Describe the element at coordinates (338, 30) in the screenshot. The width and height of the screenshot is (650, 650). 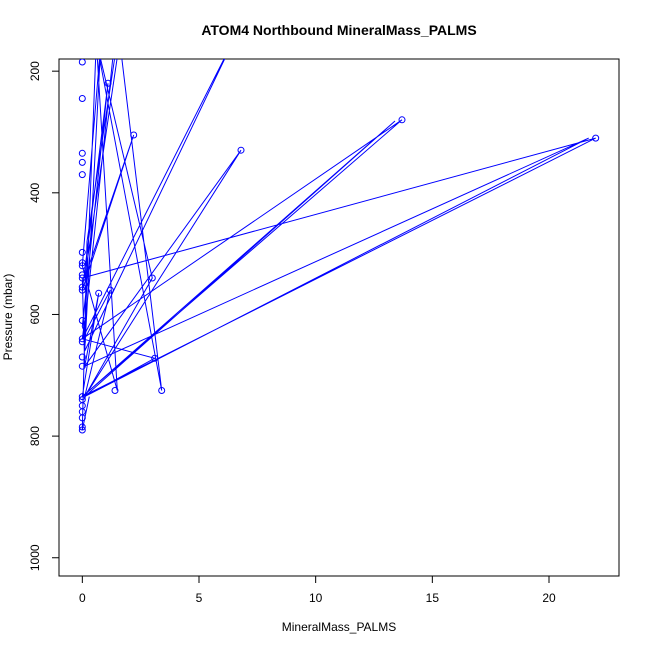
I see `chart-title: ATOM4 Northbound MineralMass_PALMS` at that location.